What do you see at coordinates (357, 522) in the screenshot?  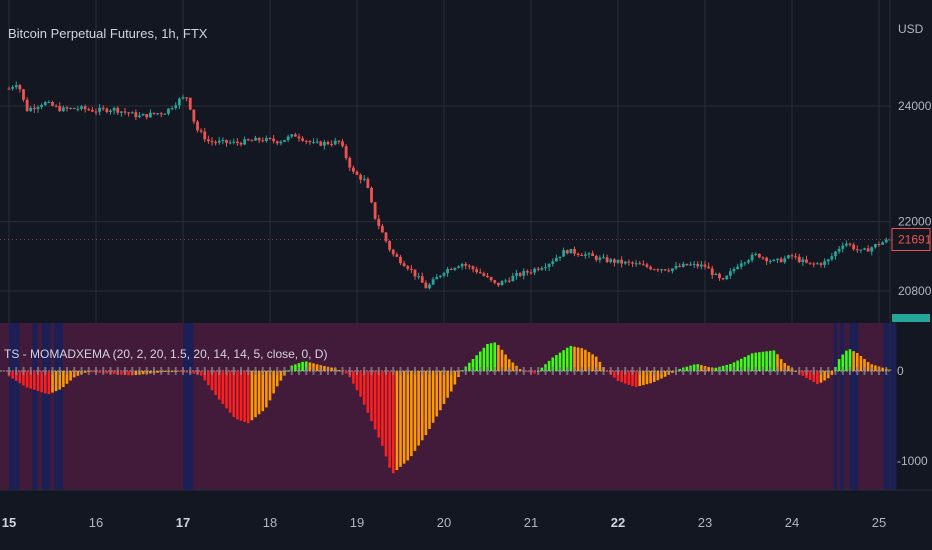 I see `time-tick-label: 19` at bounding box center [357, 522].